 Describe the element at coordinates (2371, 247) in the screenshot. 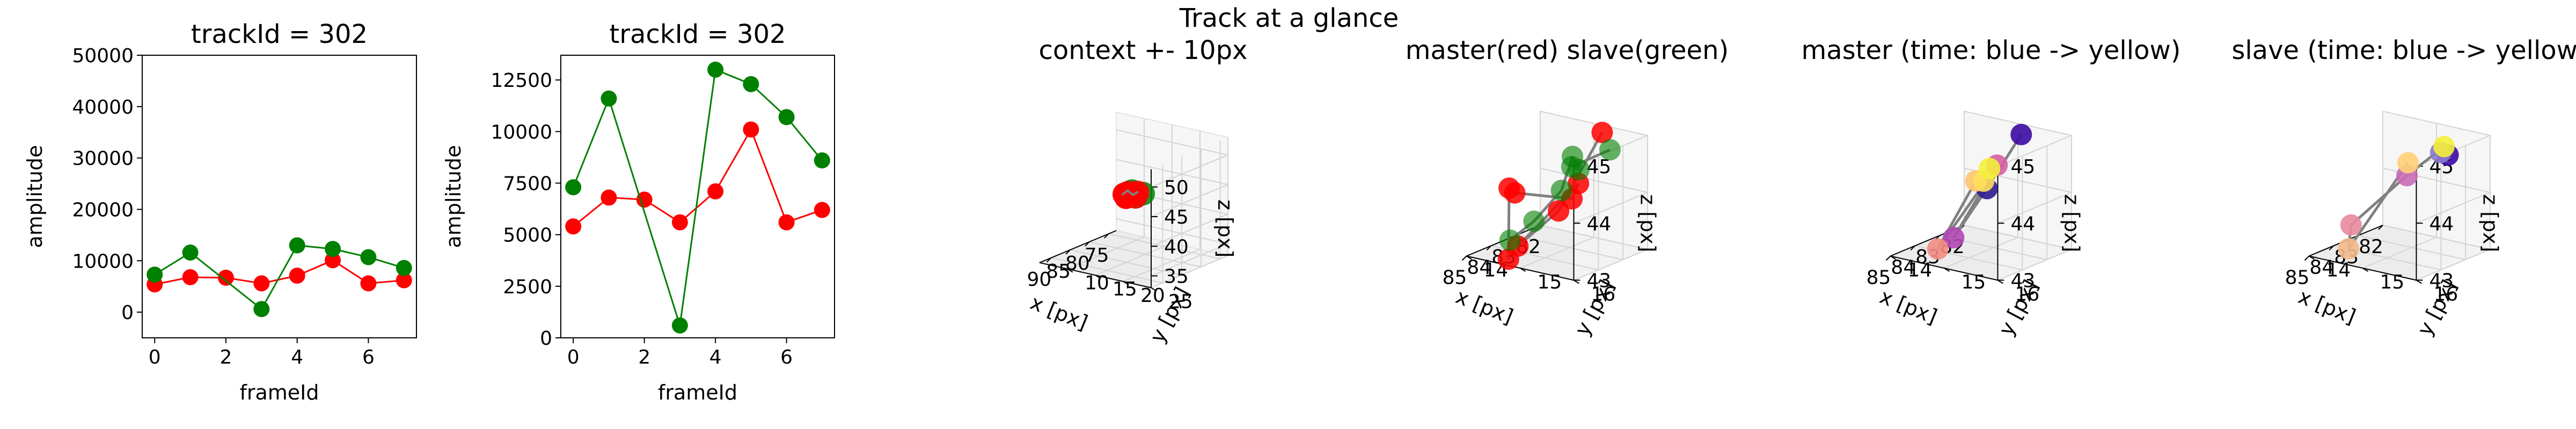

I see `x-tick-label: 82` at that location.